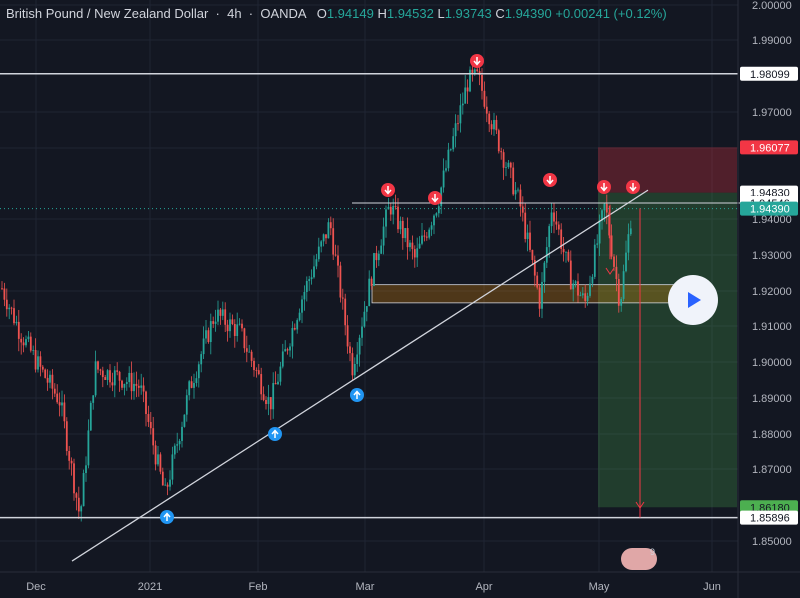  I want to click on price-label-text: 1.98099, so click(770, 75).